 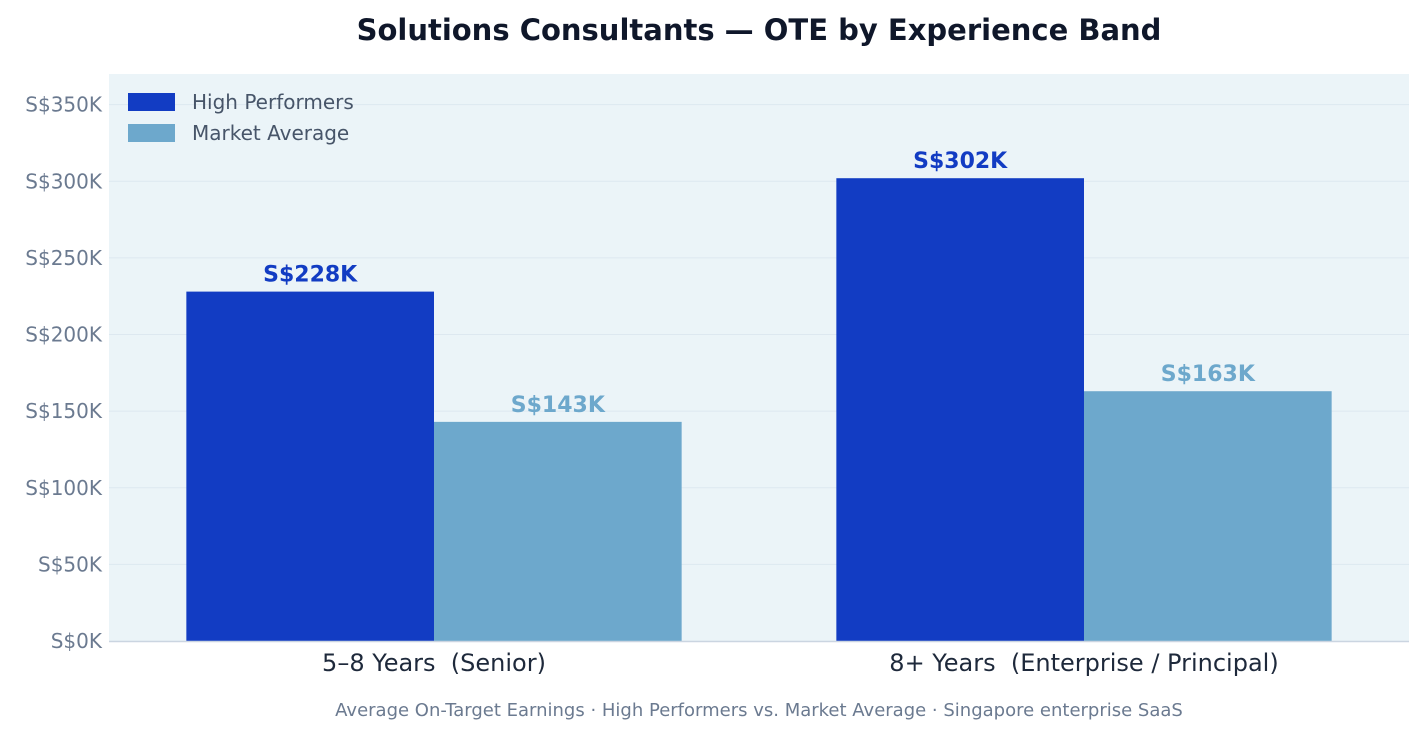 What do you see at coordinates (64, 335) in the screenshot?
I see `y-tick-label: S$200K` at bounding box center [64, 335].